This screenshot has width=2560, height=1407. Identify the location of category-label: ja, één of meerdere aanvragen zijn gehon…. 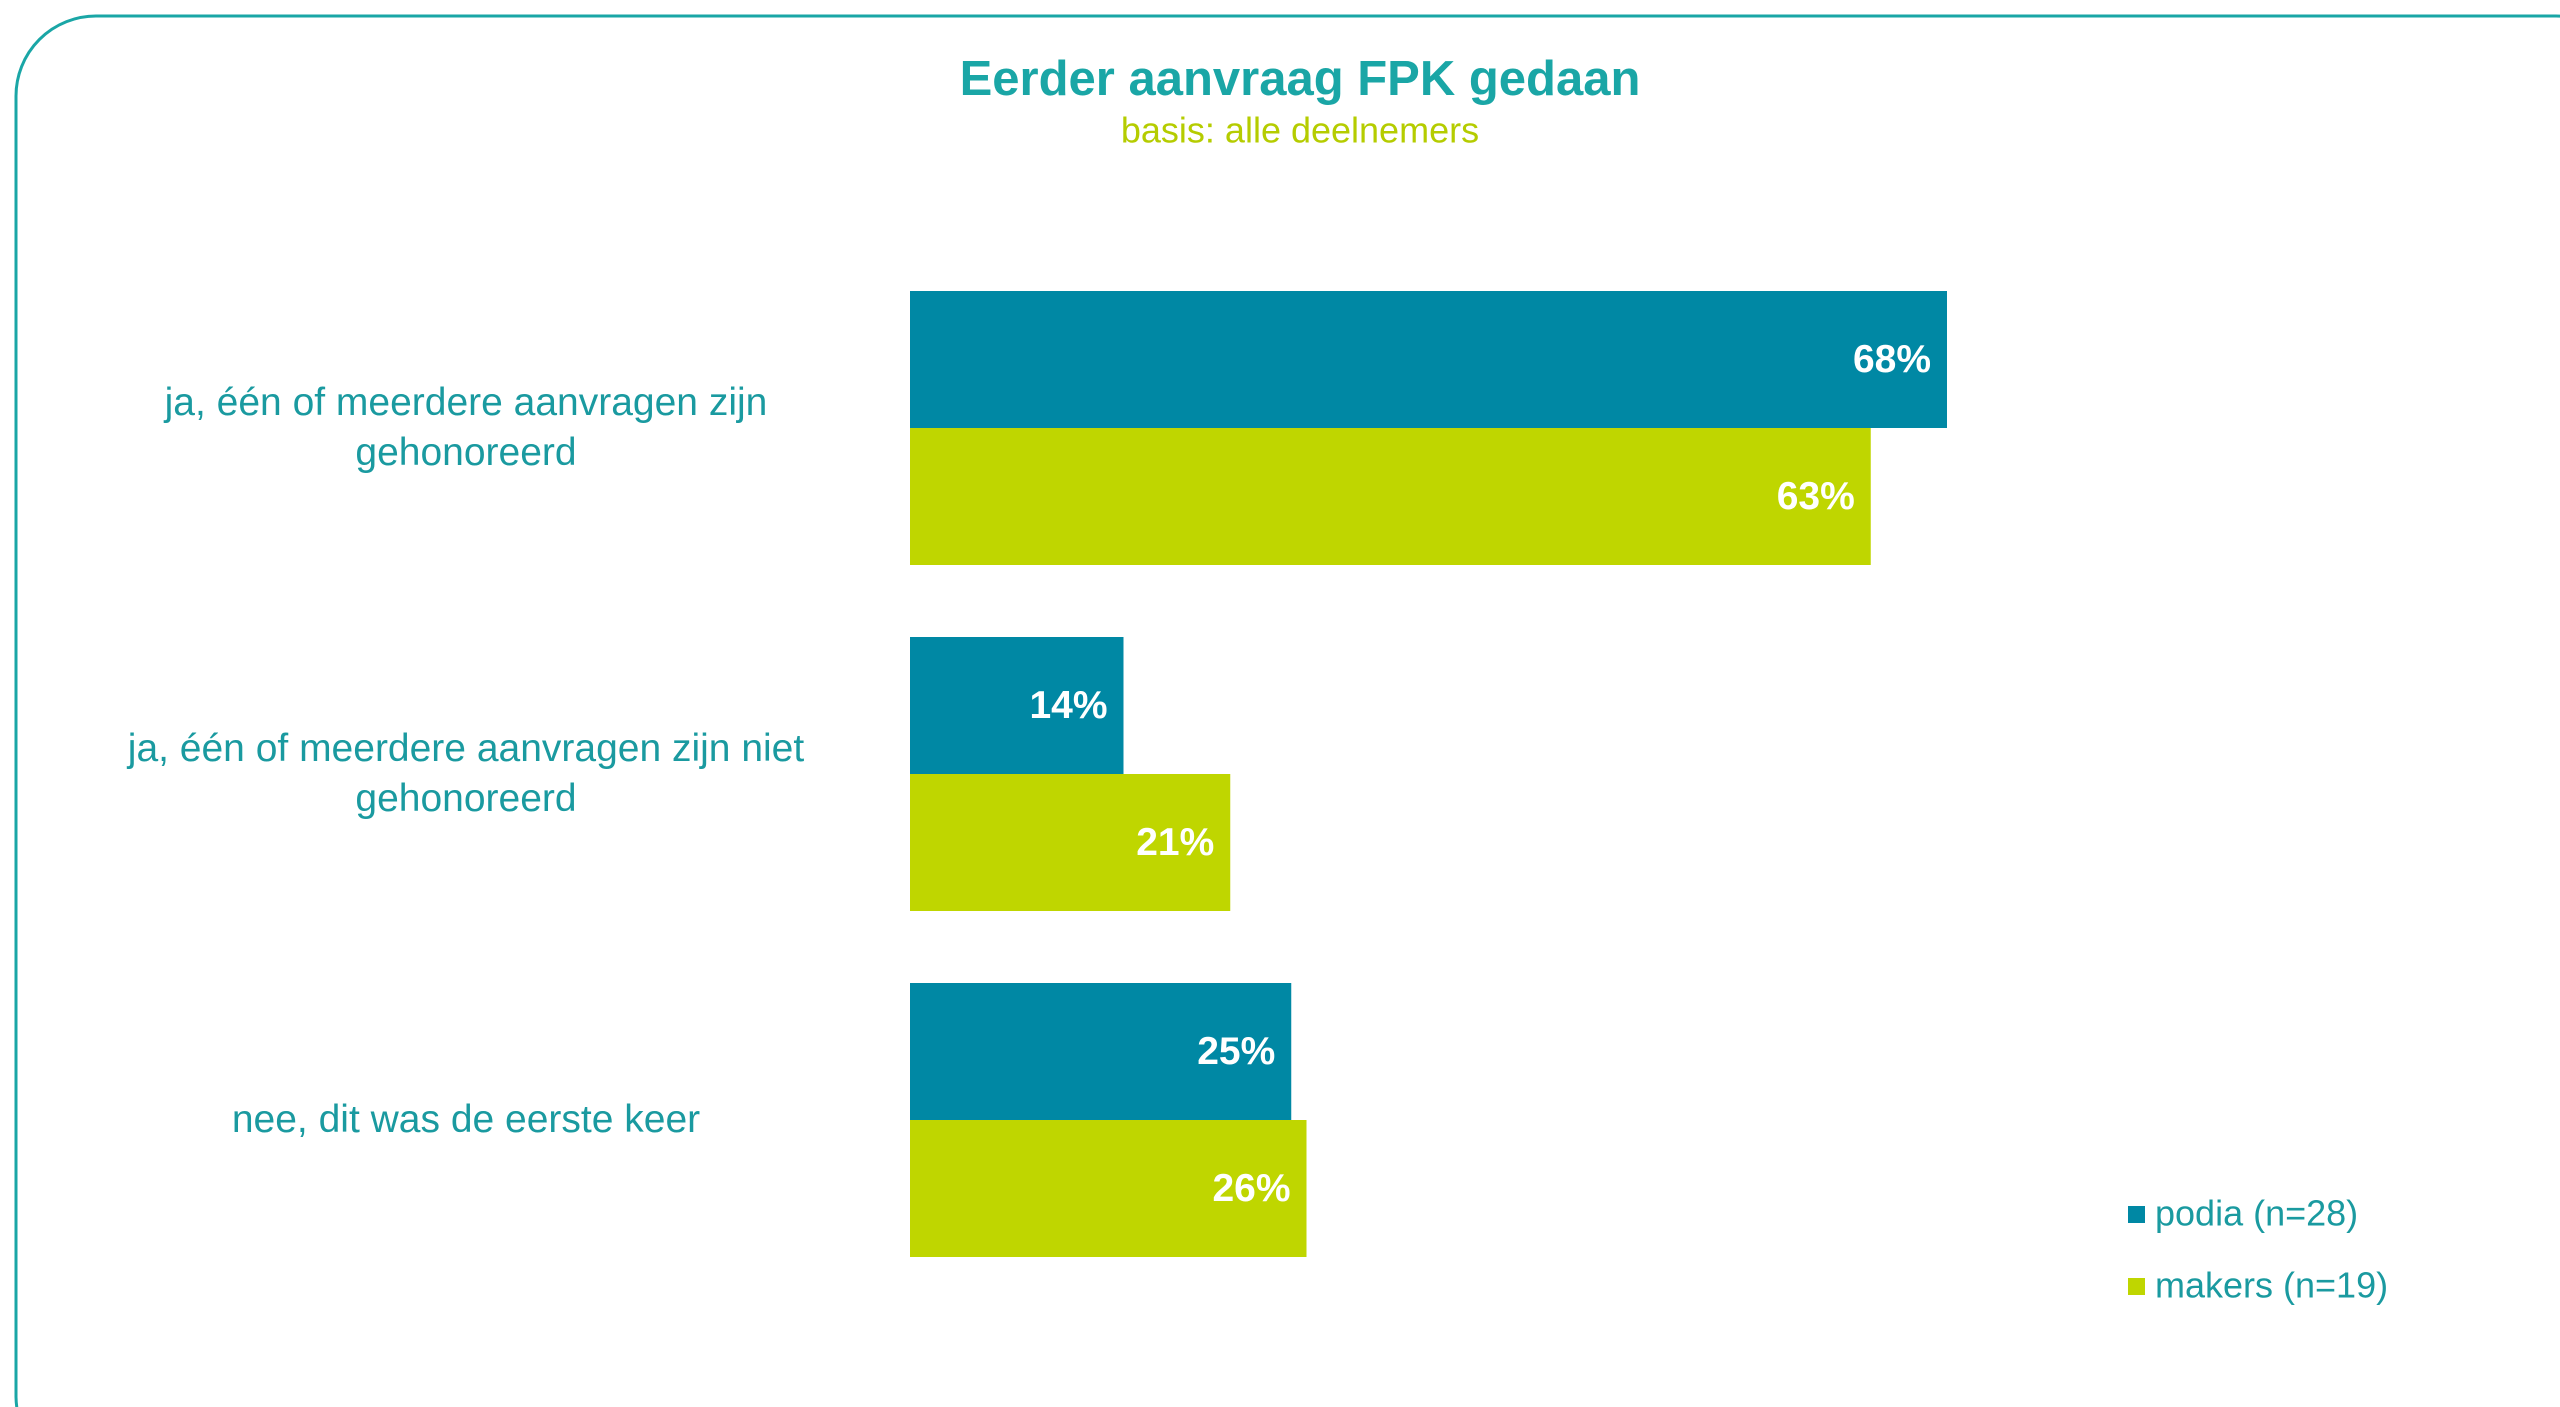
(466, 427).